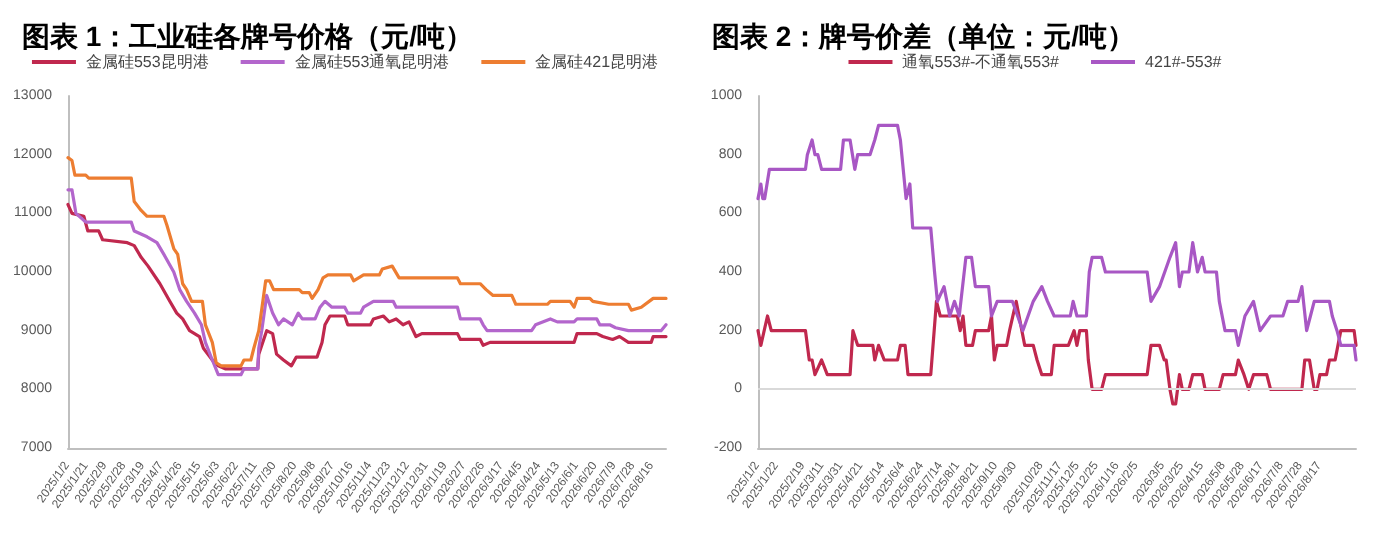 The height and width of the screenshot is (548, 1380). Describe the element at coordinates (981, 62) in the screenshot. I see `legend-label: 通氧553#-不通氧553#` at that location.